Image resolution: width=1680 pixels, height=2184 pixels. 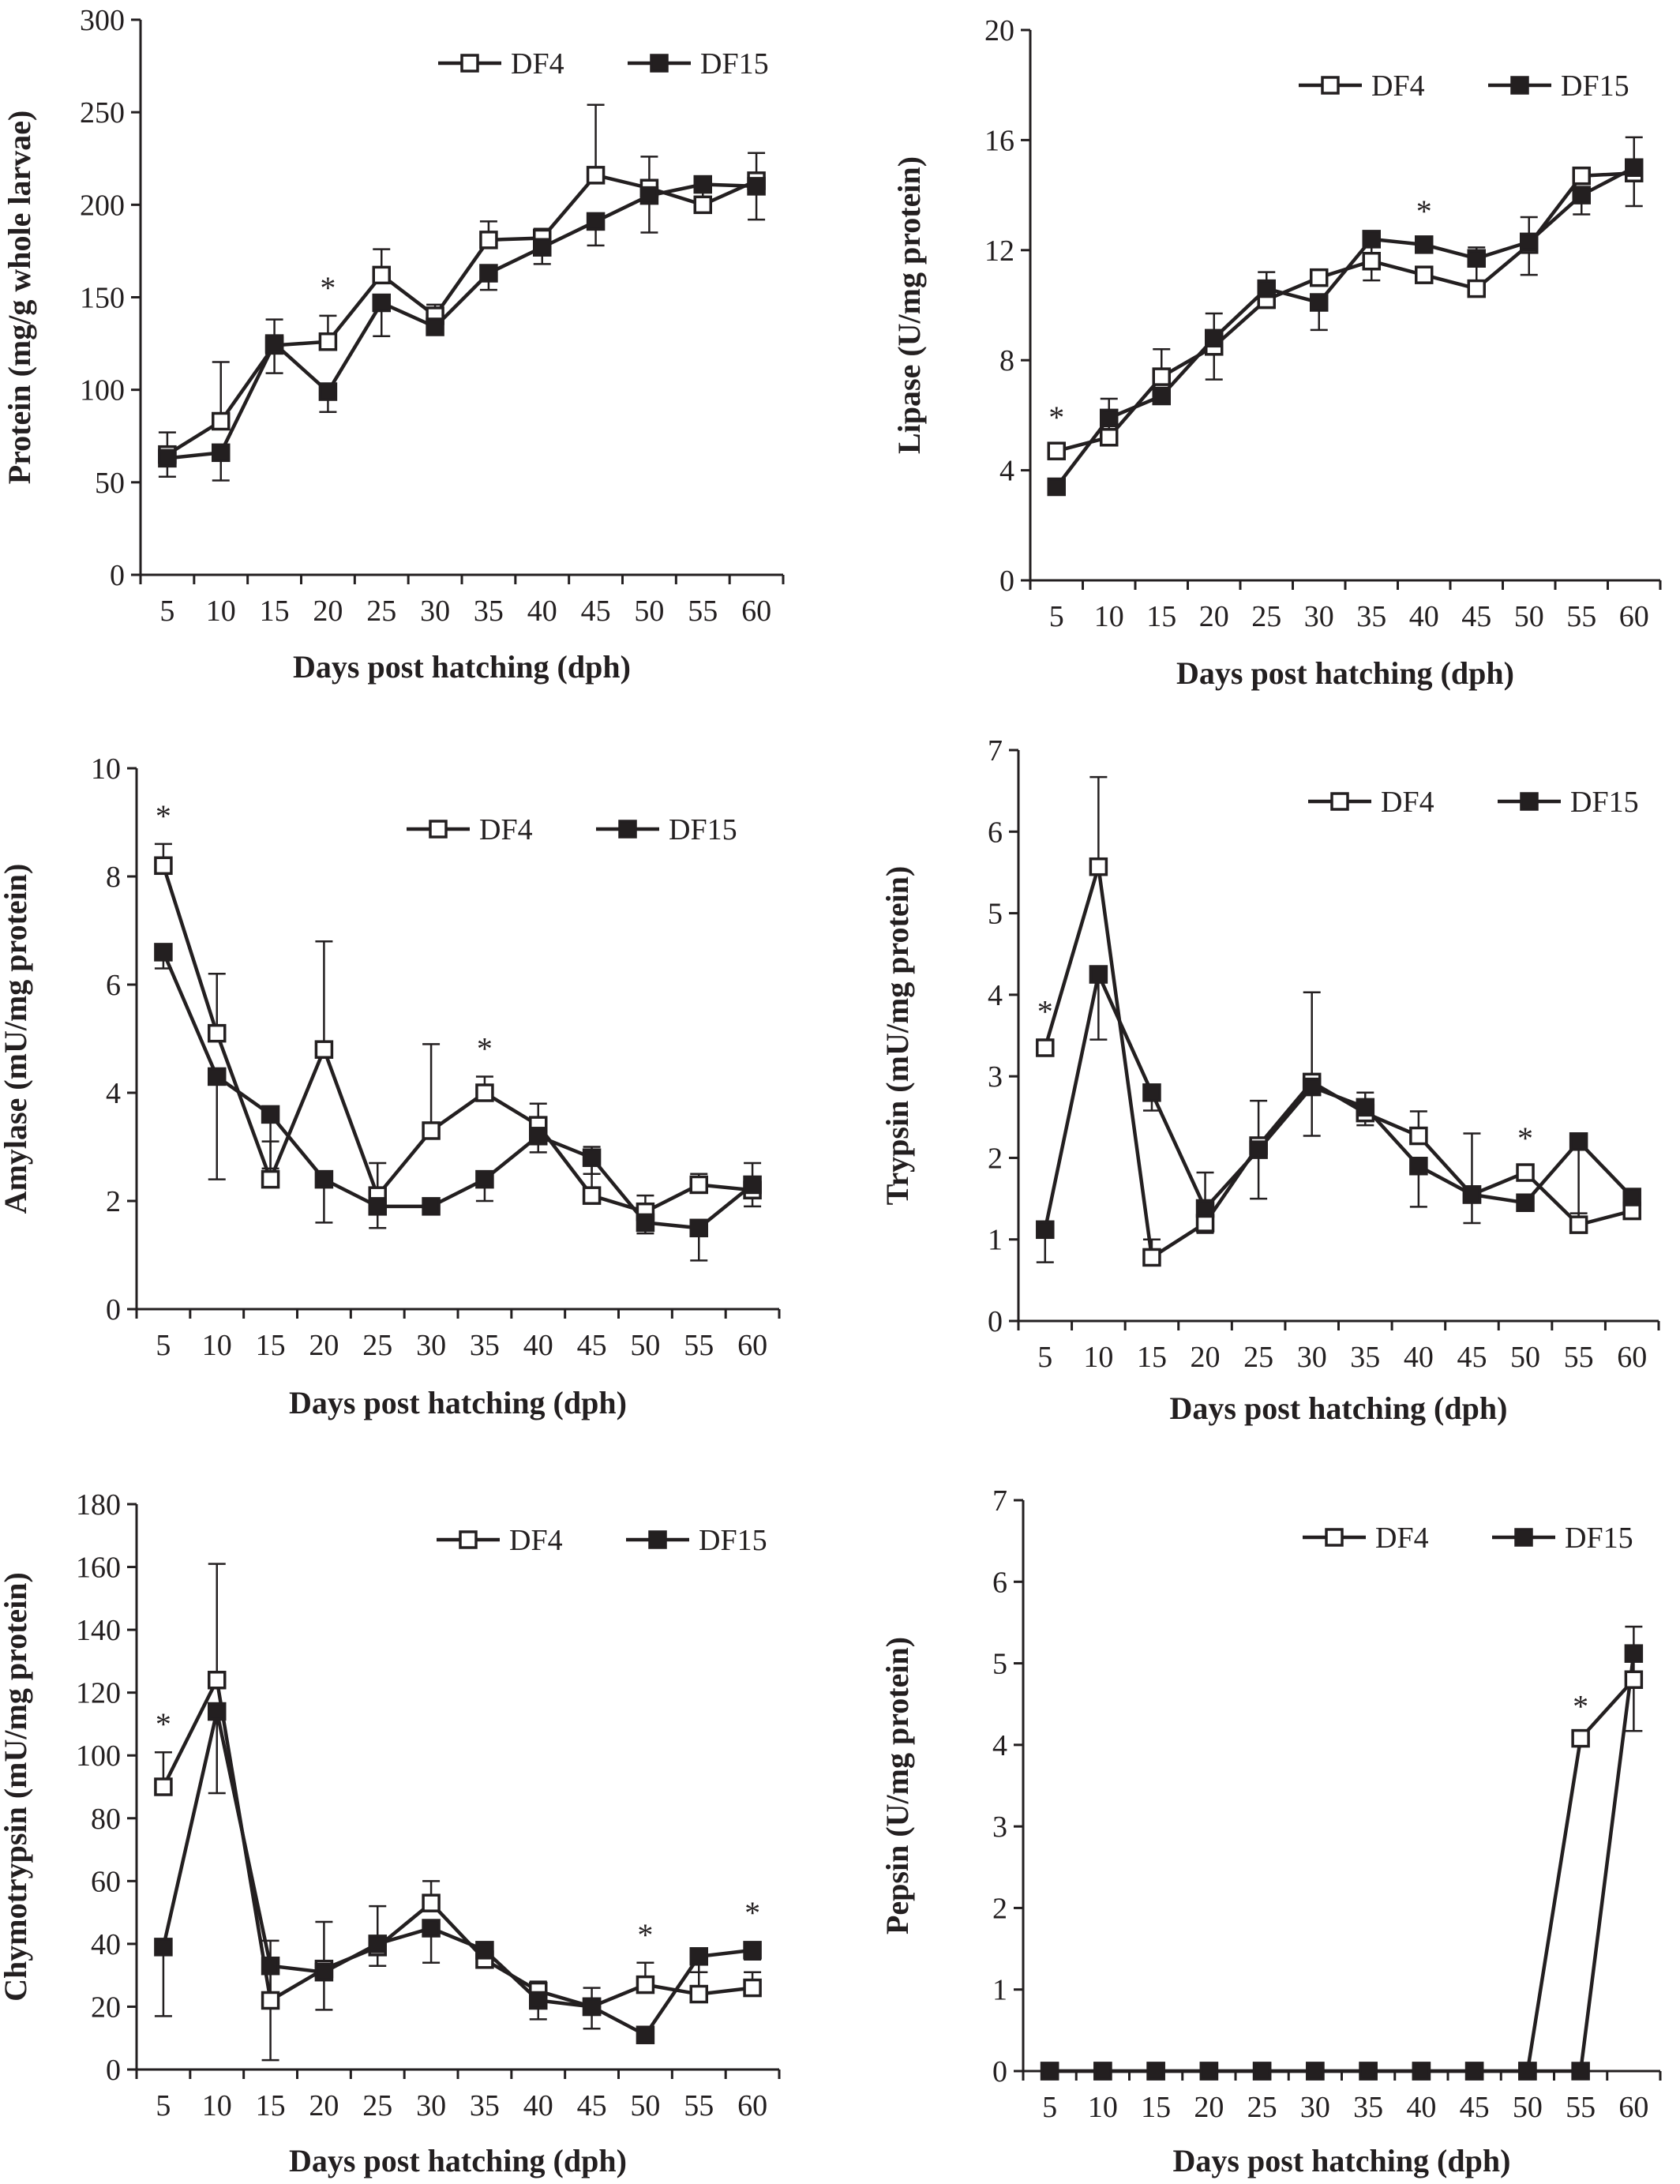 What do you see at coordinates (106, 1944) in the screenshot?
I see `y-tick-label: 40` at bounding box center [106, 1944].